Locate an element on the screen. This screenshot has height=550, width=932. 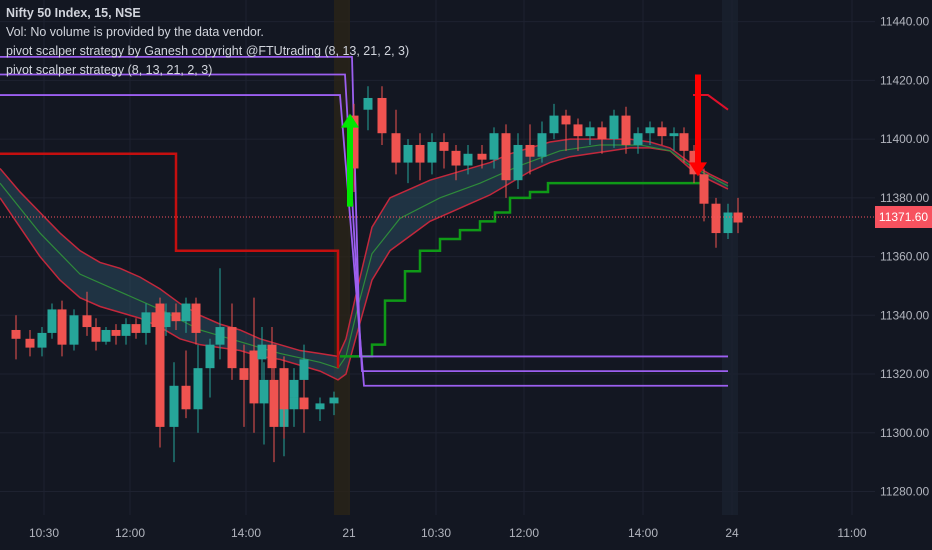
time-tick-label: 11:00 is located at coordinates (851, 533).